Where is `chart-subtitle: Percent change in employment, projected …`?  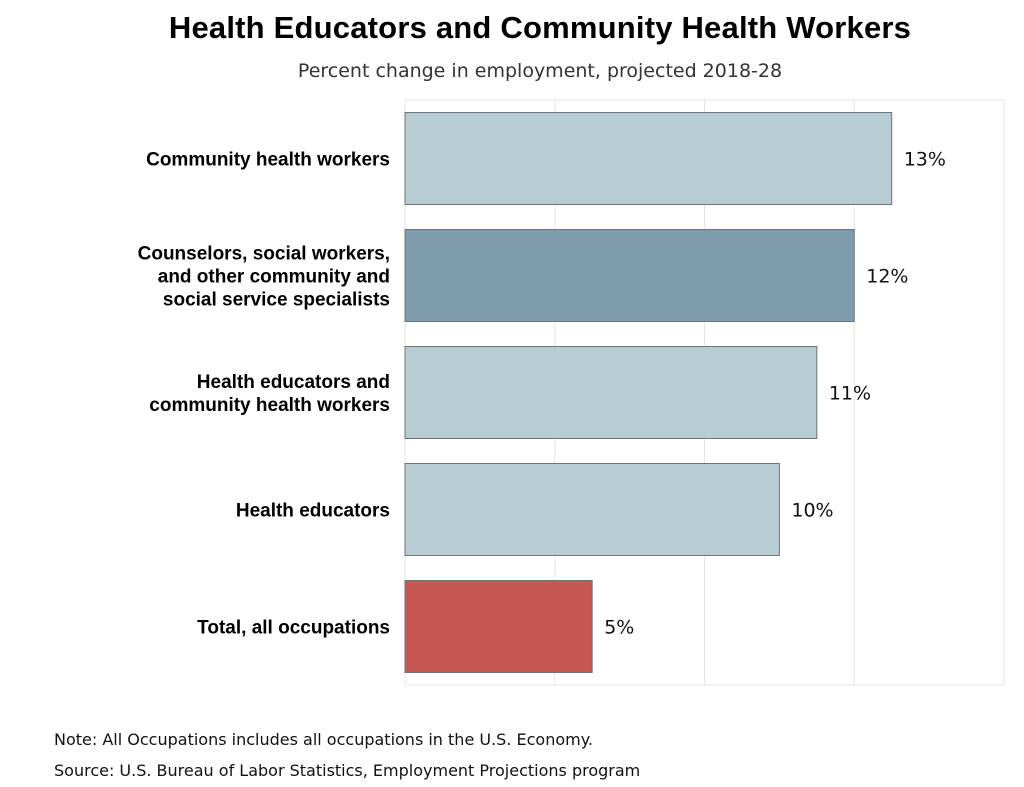
chart-subtitle: Percent change in employment, projected … is located at coordinates (540, 71).